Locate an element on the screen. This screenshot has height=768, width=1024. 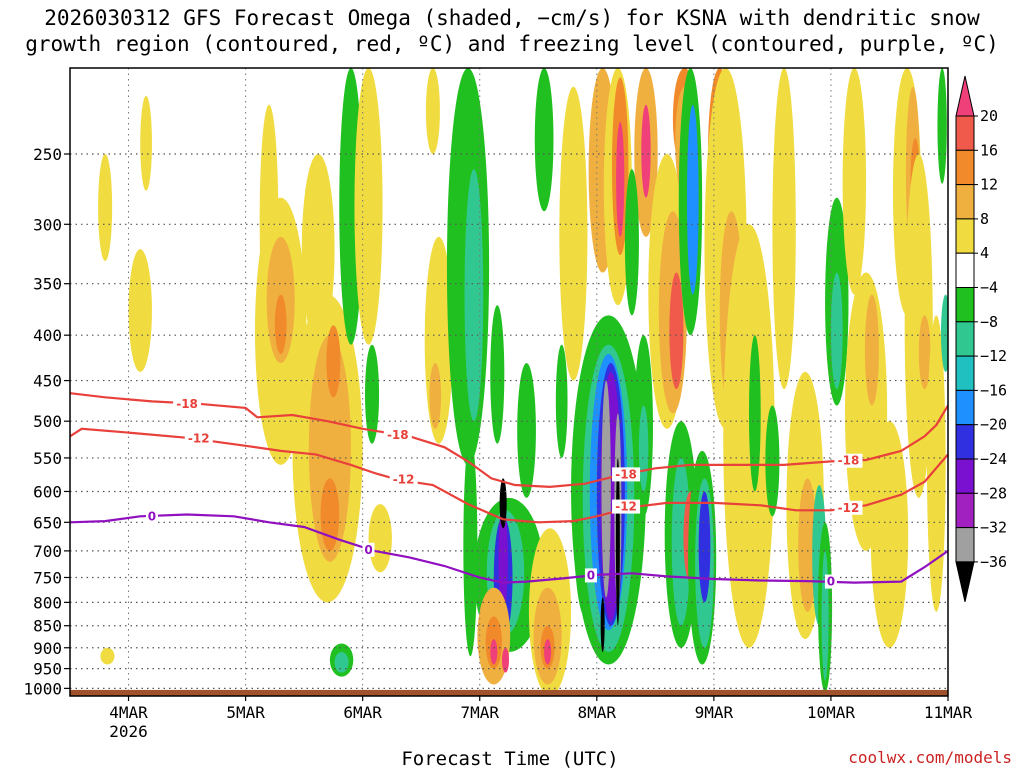
x-tick-label-6: 10MAR is located at coordinates (831, 712).